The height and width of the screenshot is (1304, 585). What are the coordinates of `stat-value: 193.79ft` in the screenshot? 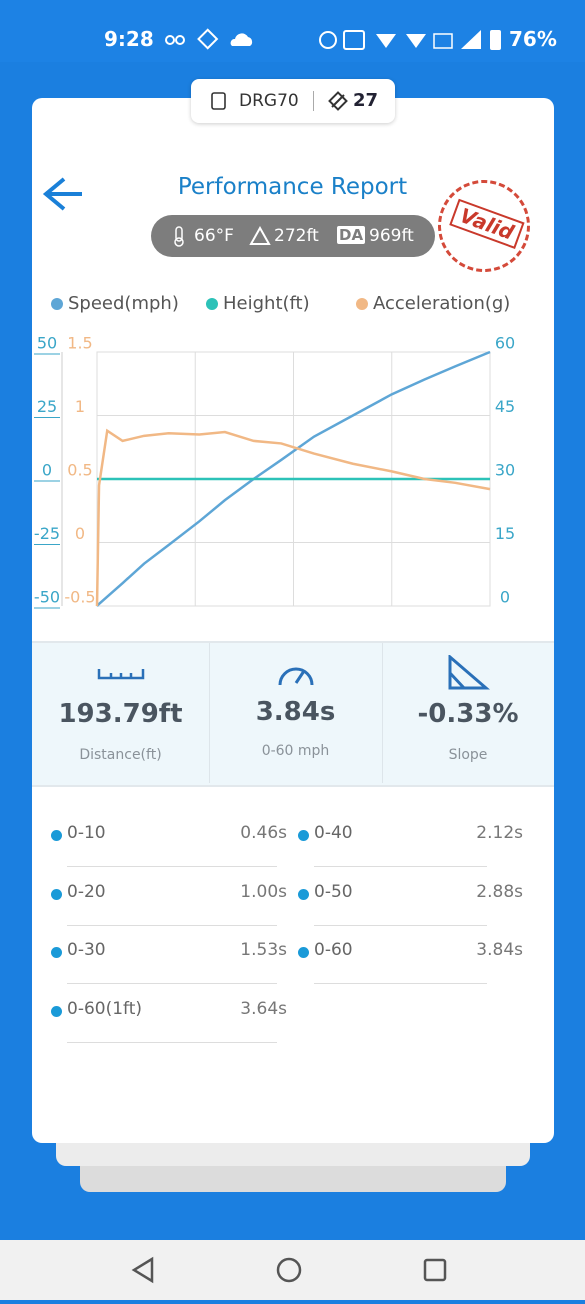 It's located at (120, 714).